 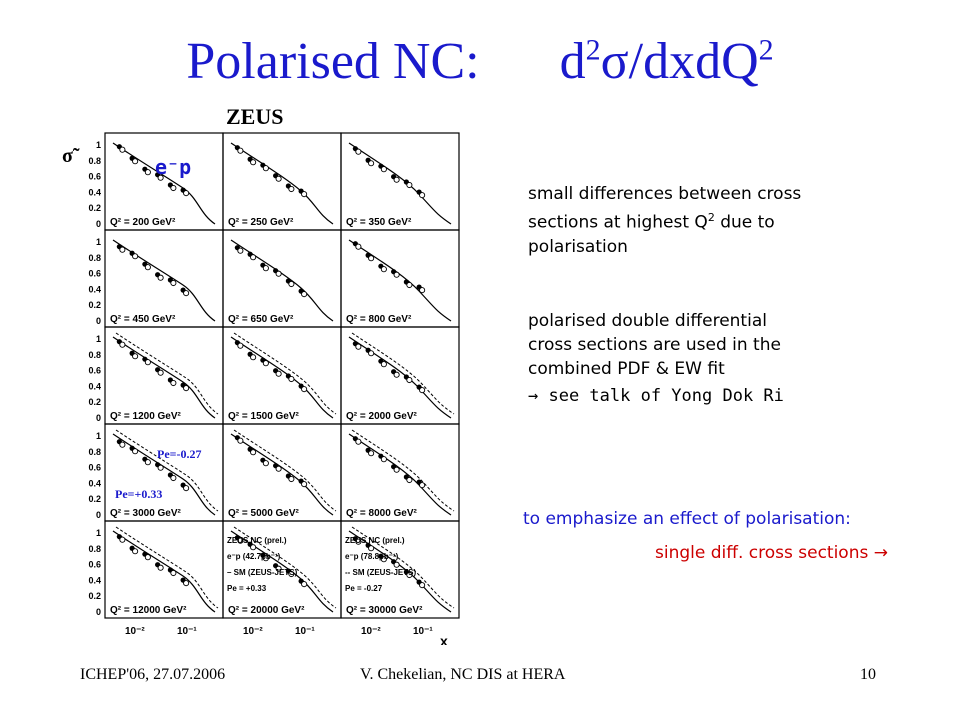 I want to click on panel-q2-label: Q² = 5000 GeV², so click(x=264, y=513).